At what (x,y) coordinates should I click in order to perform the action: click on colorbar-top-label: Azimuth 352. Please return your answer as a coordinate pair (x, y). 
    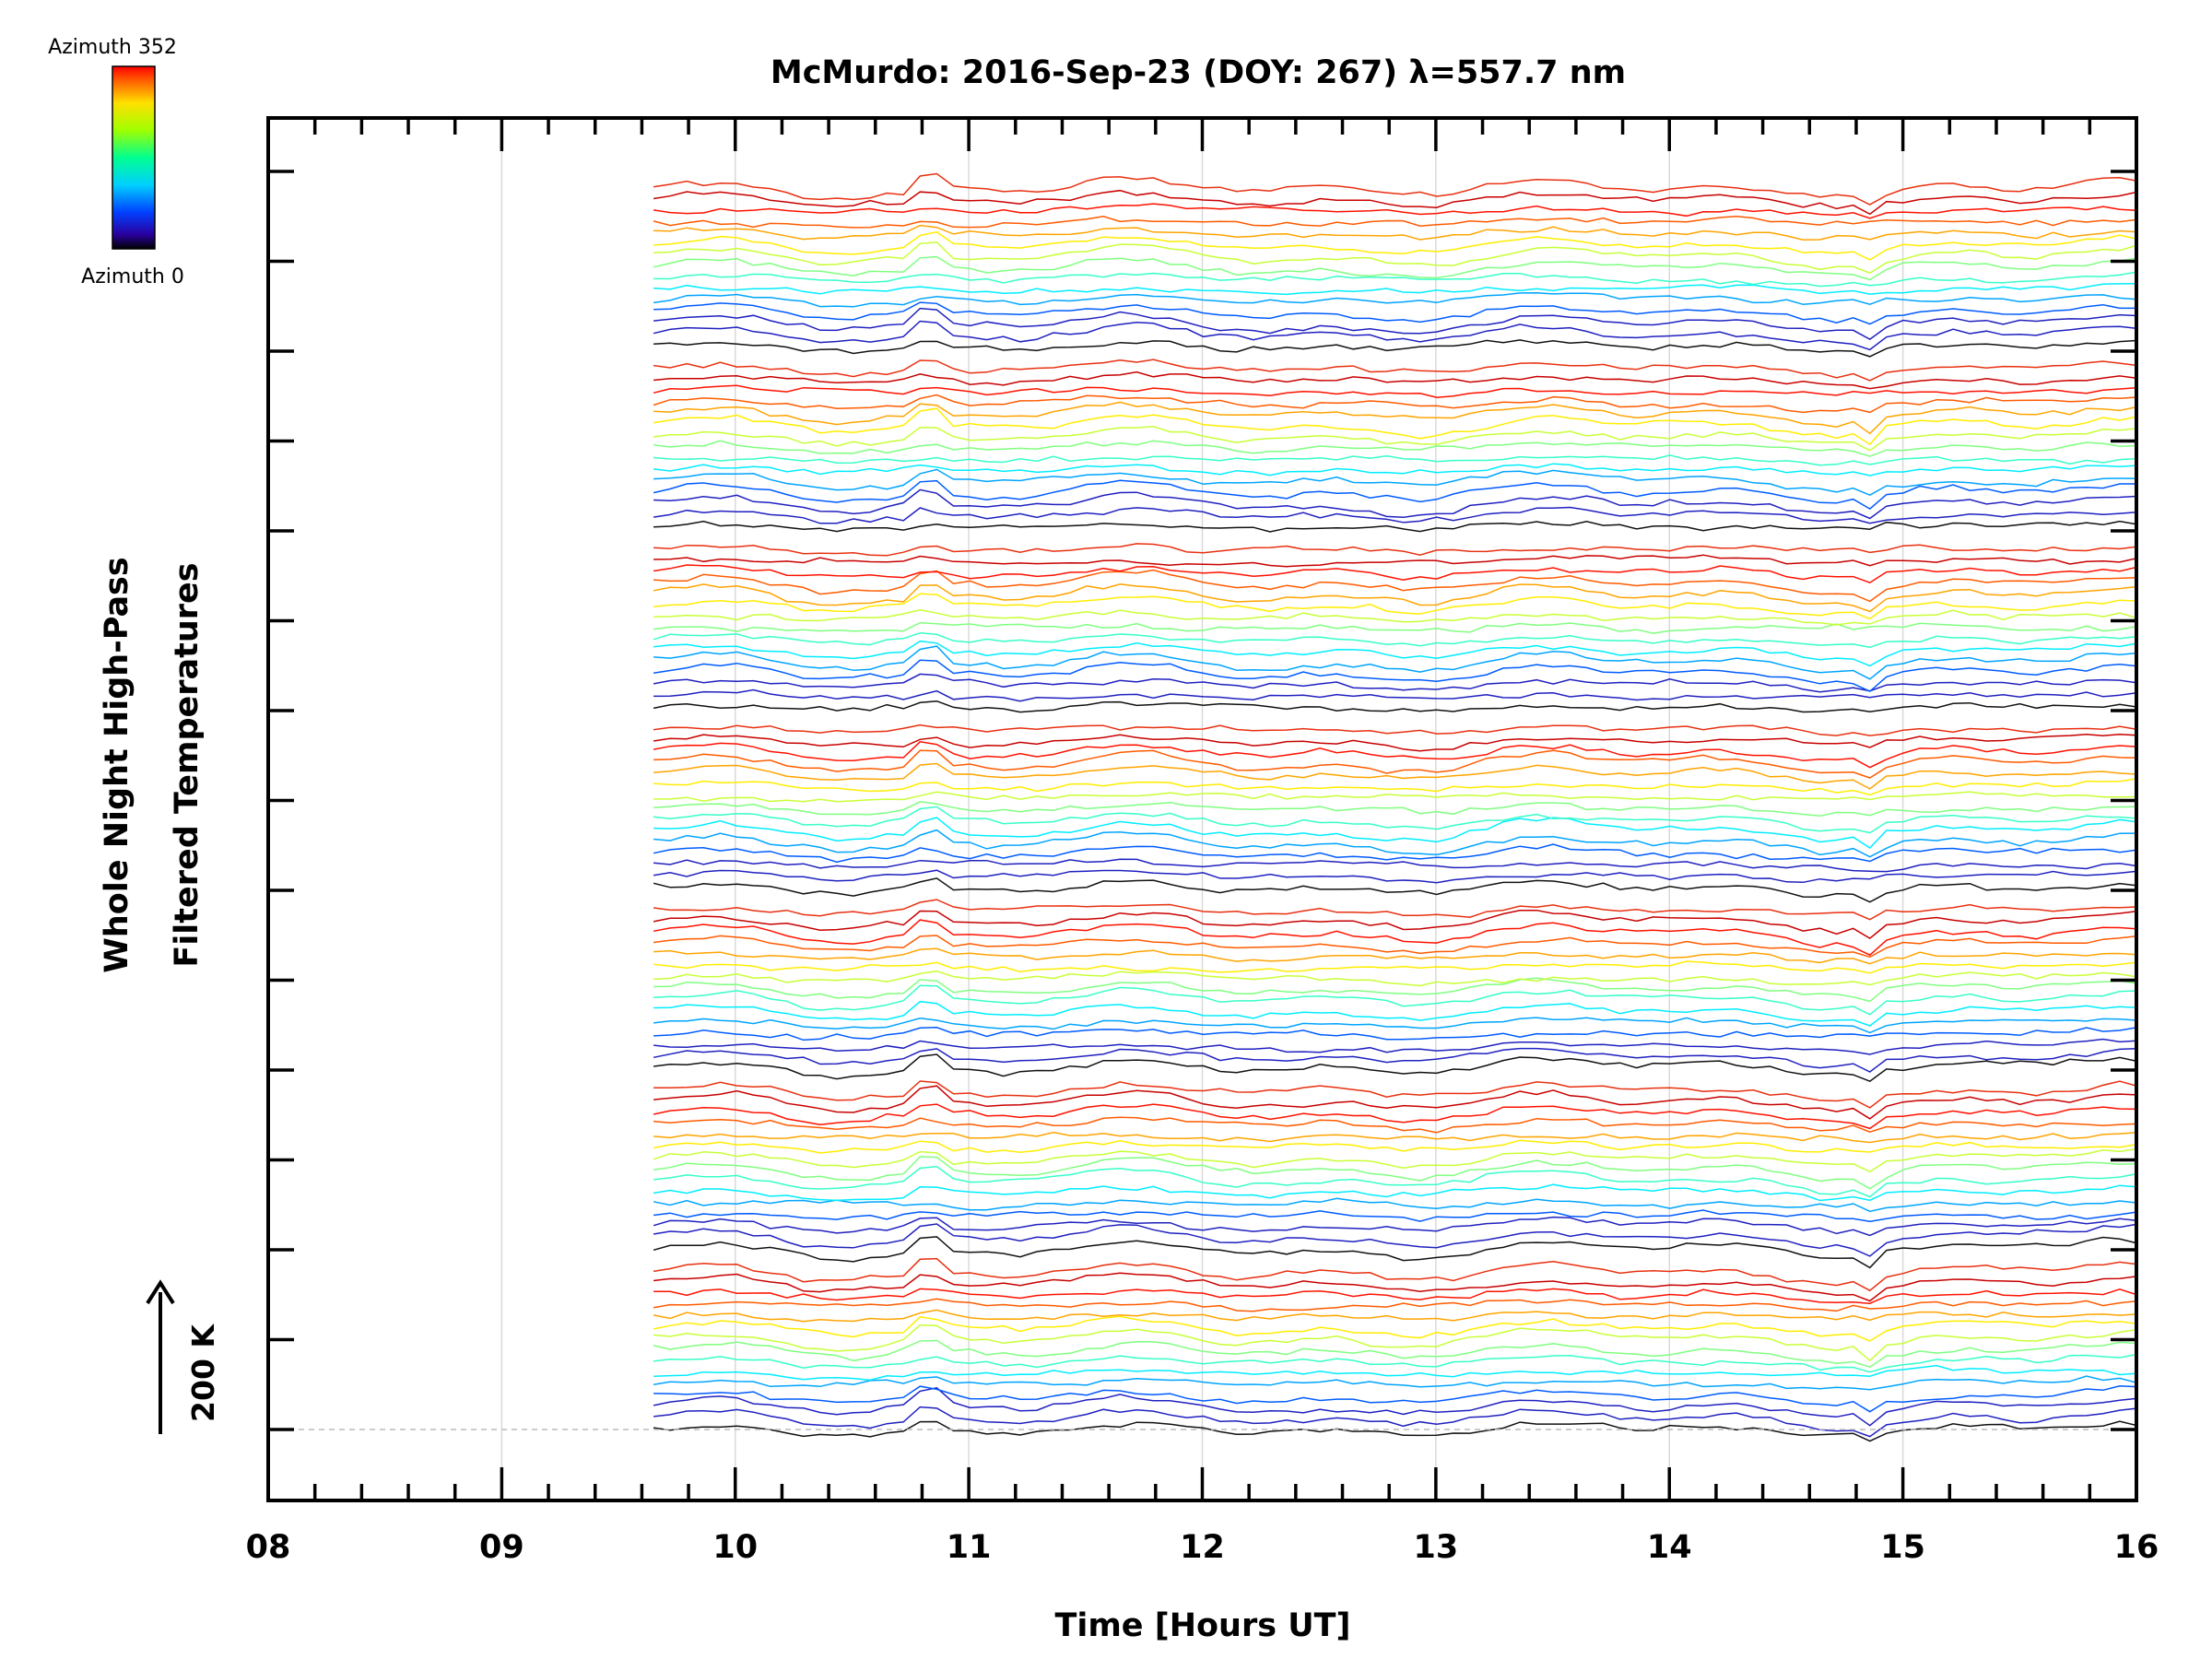
    Looking at the image, I should click on (112, 47).